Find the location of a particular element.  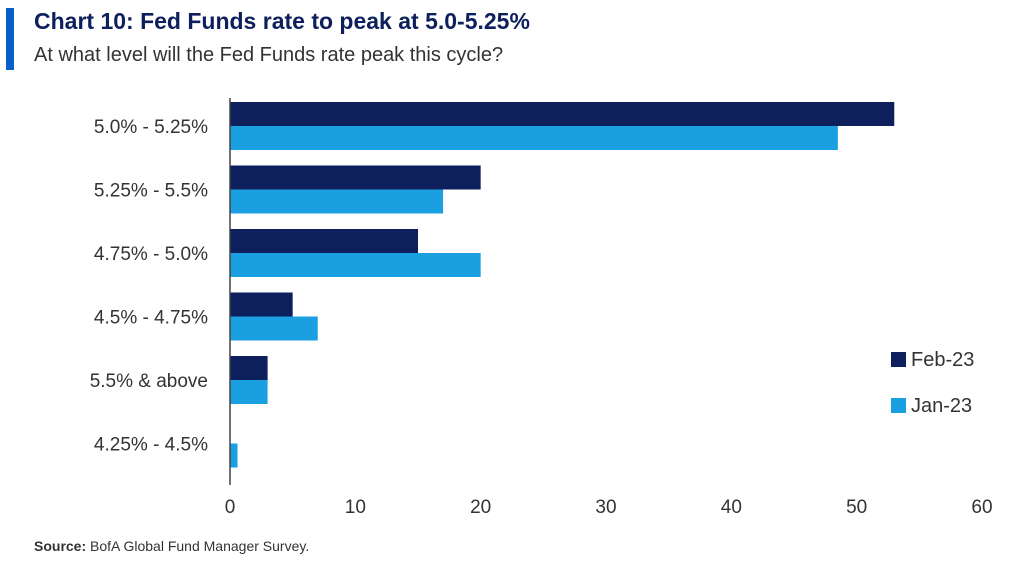

x-tick-label: 50 is located at coordinates (856, 507).